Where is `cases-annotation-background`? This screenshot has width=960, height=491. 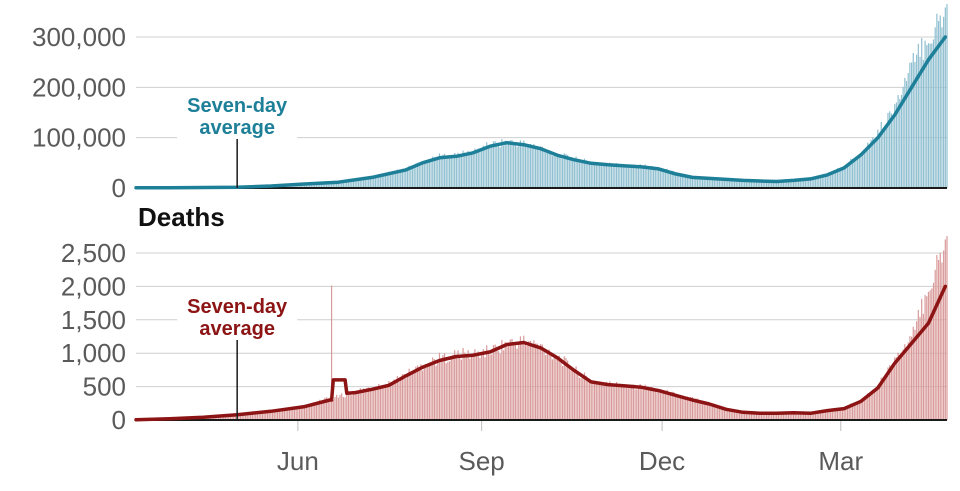 cases-annotation-background is located at coordinates (237, 116).